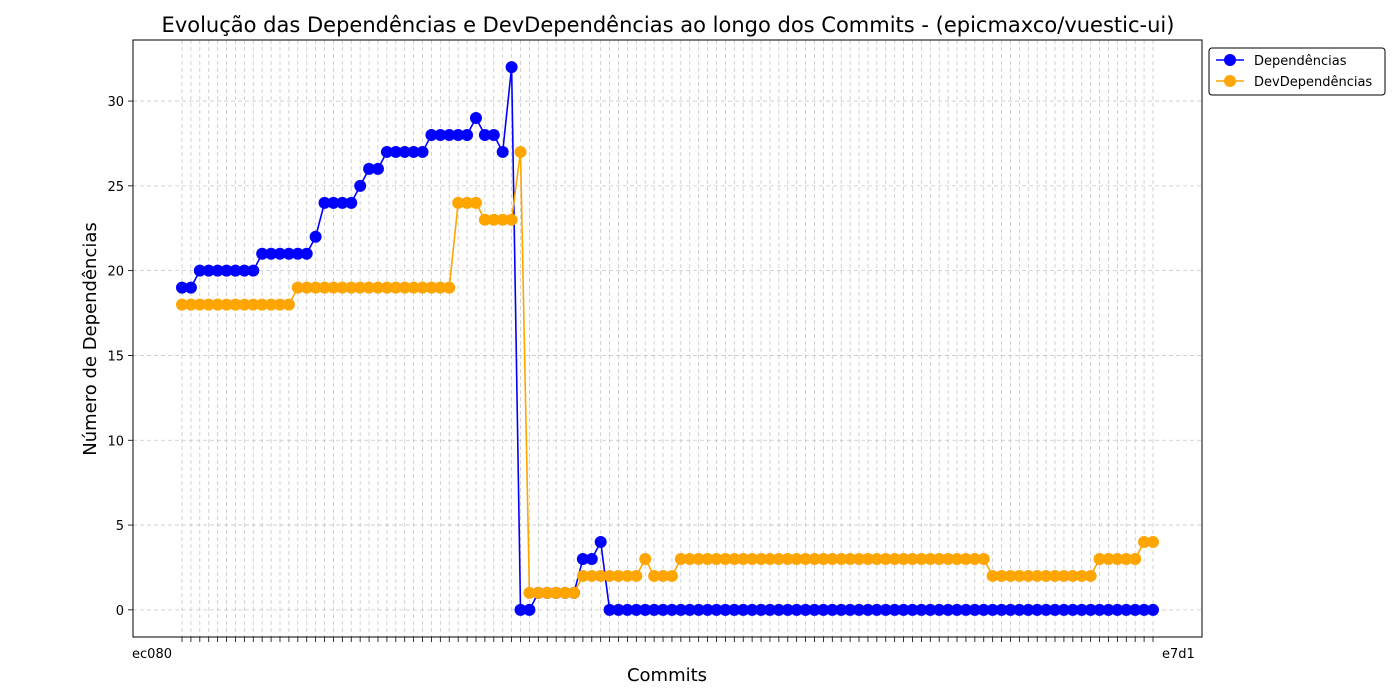  I want to click on y-tick-label: 20, so click(115, 272).